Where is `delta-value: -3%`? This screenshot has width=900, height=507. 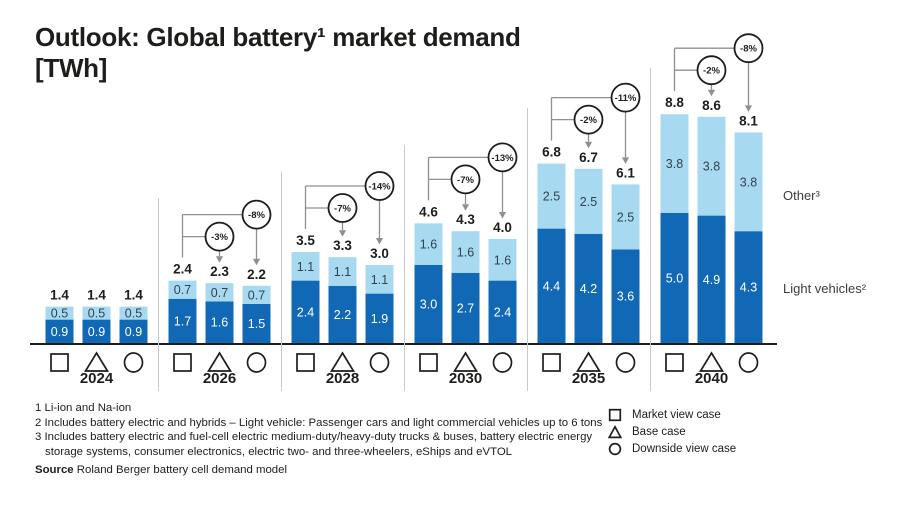
delta-value: -3% is located at coordinates (219, 237).